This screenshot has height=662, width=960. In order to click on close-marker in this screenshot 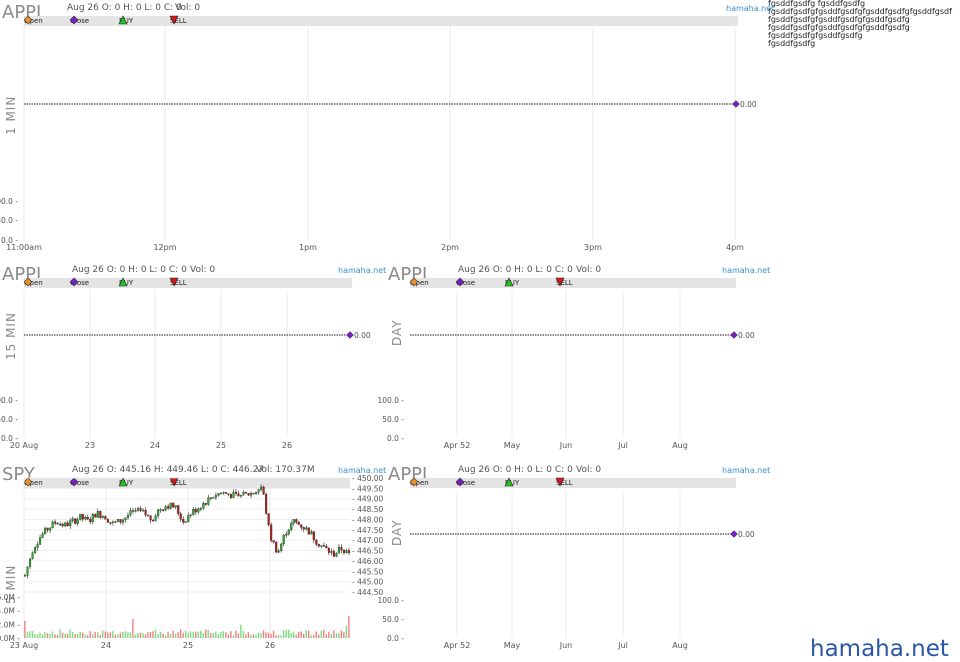, I will do `click(734, 335)`.